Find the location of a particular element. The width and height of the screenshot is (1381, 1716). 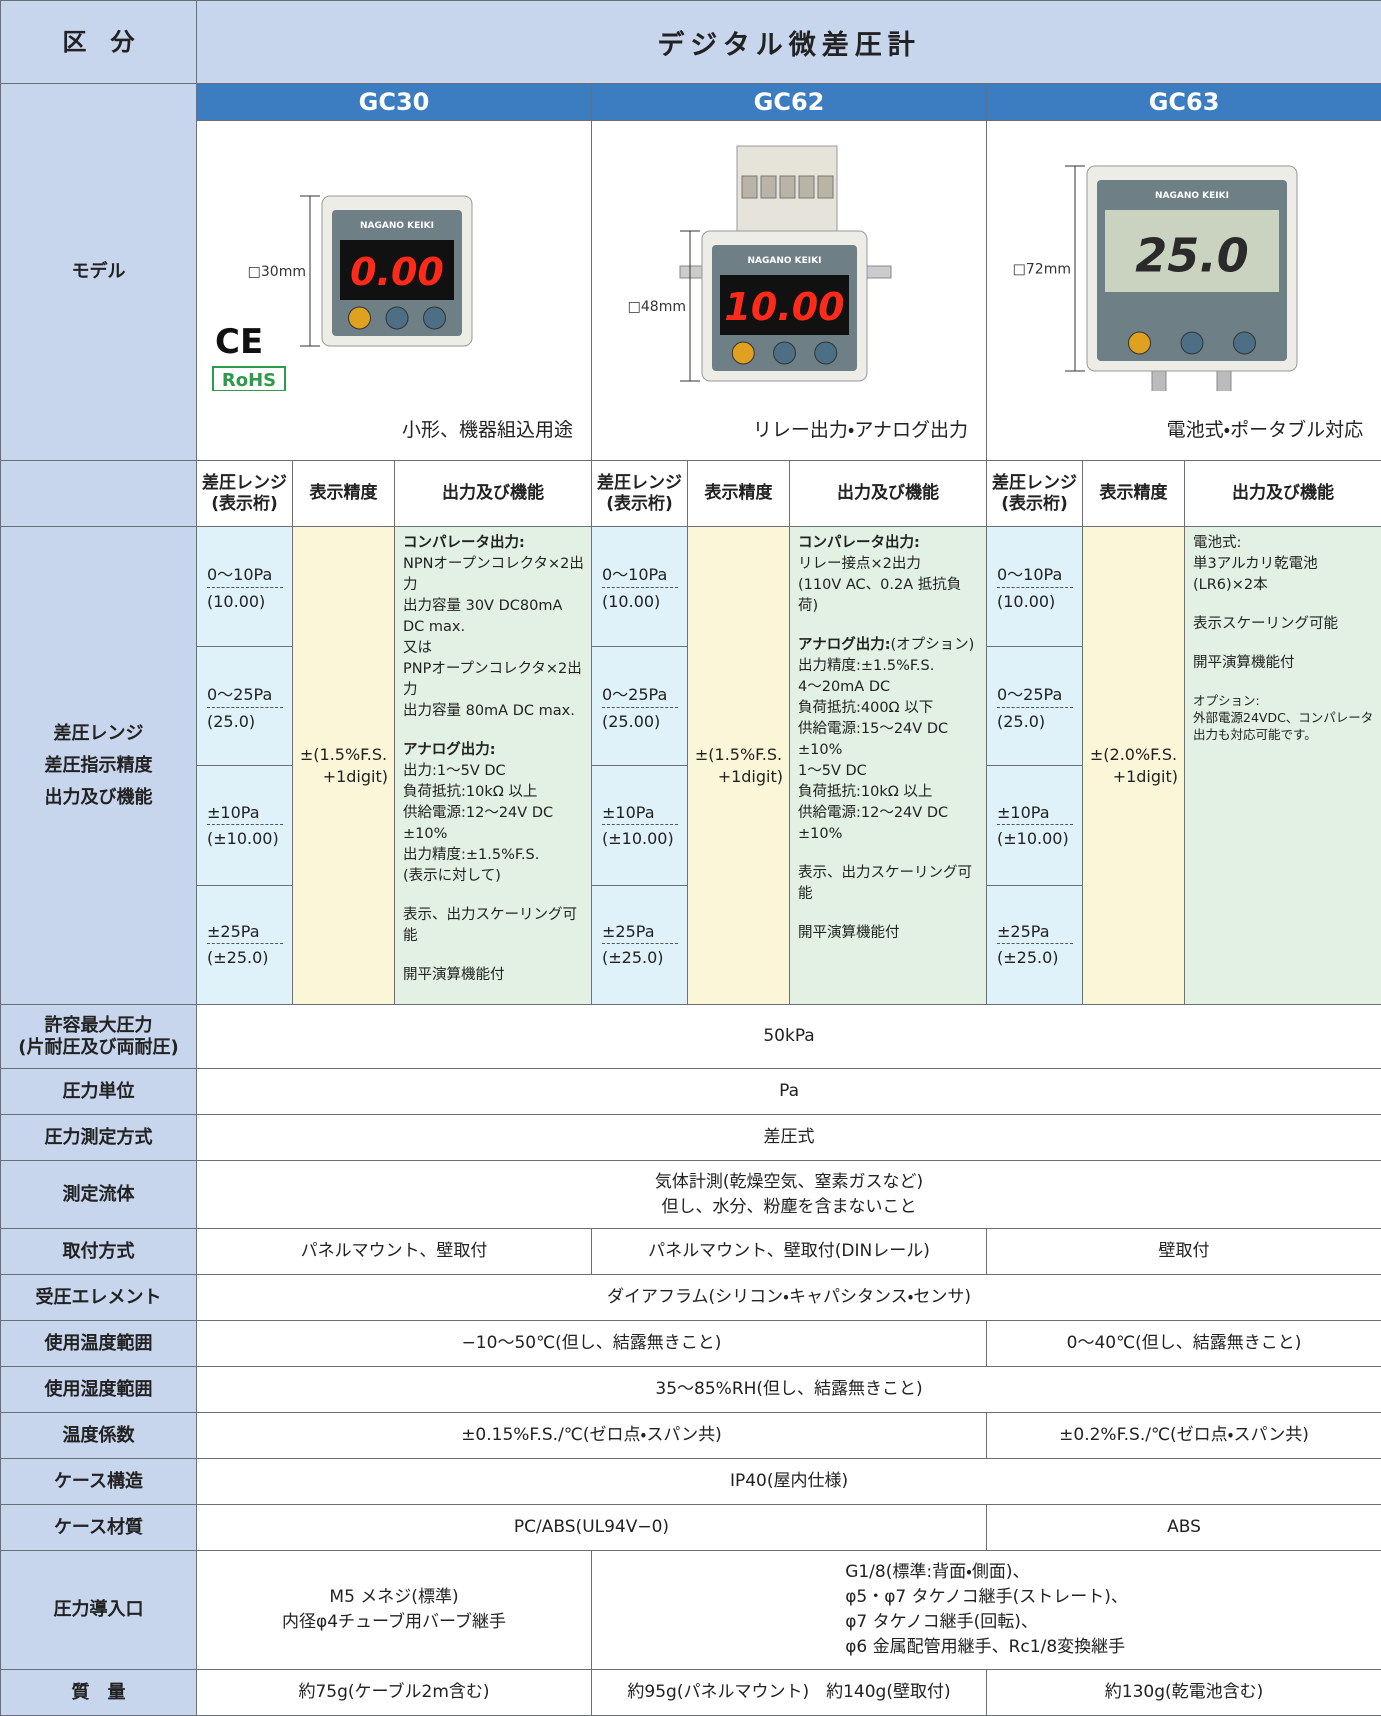

range: ±10Pa is located at coordinates (1035, 814).